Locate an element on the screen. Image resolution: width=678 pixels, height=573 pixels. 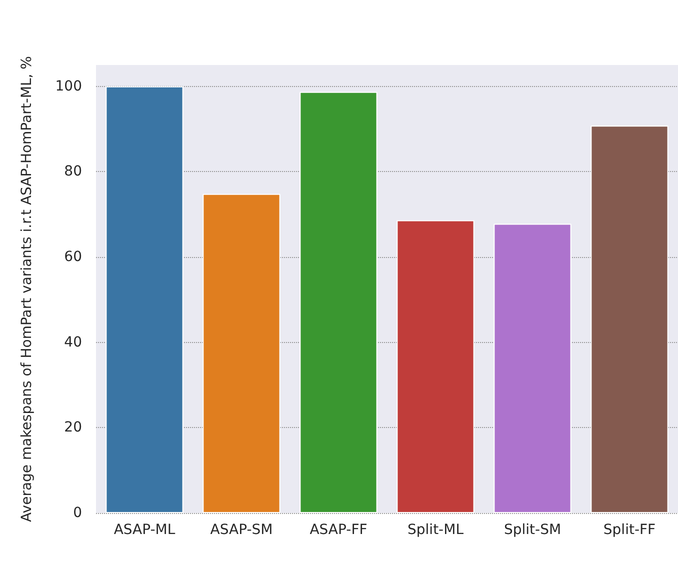
x-tick-label: ASAP-SM is located at coordinates (241, 530).